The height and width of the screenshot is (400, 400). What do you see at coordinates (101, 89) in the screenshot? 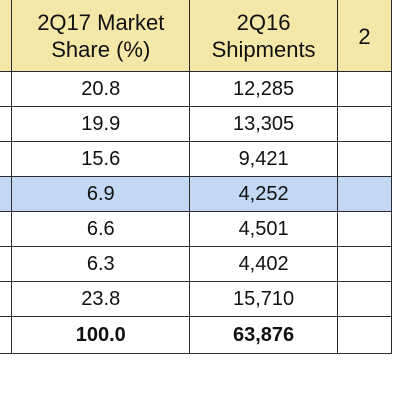
I see `market-share-cell: 20.8` at bounding box center [101, 89].